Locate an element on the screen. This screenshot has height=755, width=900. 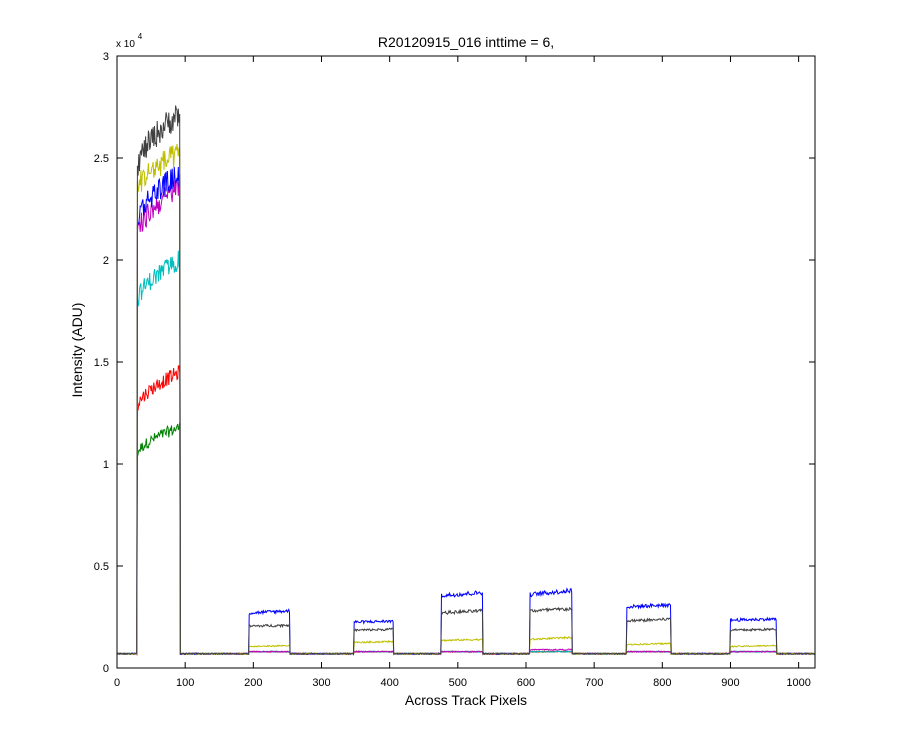
x-tick-label: 400 is located at coordinates (389, 683).